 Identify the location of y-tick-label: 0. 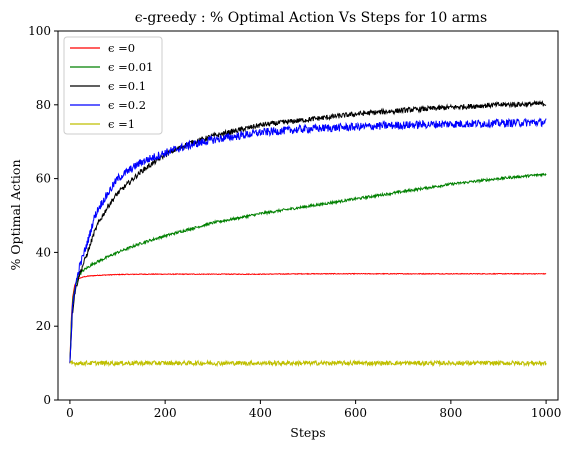
(47, 400).